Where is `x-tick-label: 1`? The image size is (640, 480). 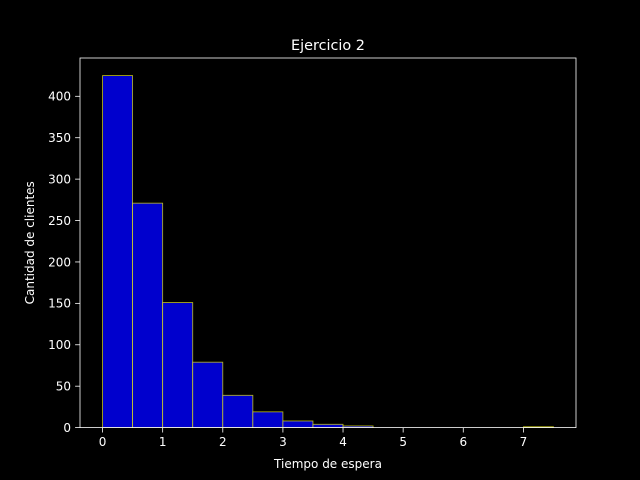 x-tick-label: 1 is located at coordinates (163, 442).